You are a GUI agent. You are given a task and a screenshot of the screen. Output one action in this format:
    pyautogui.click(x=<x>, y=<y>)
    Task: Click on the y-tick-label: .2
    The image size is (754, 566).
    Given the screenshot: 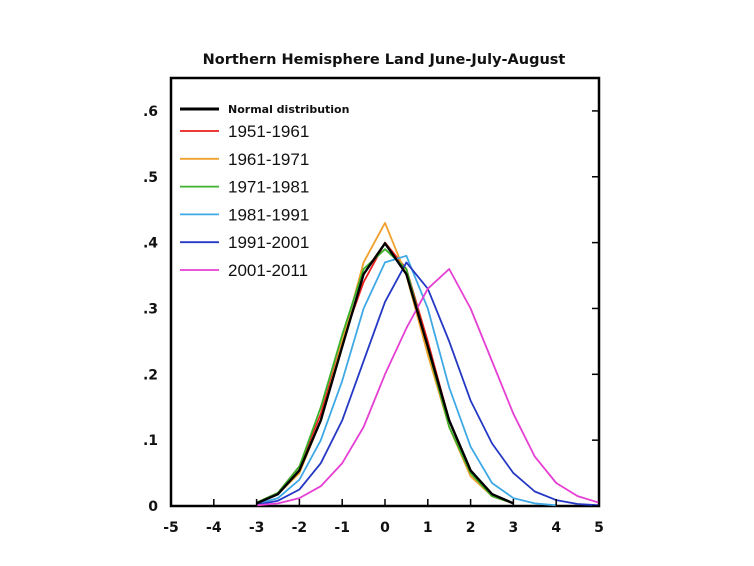 What is the action you would take?
    pyautogui.click(x=150, y=375)
    